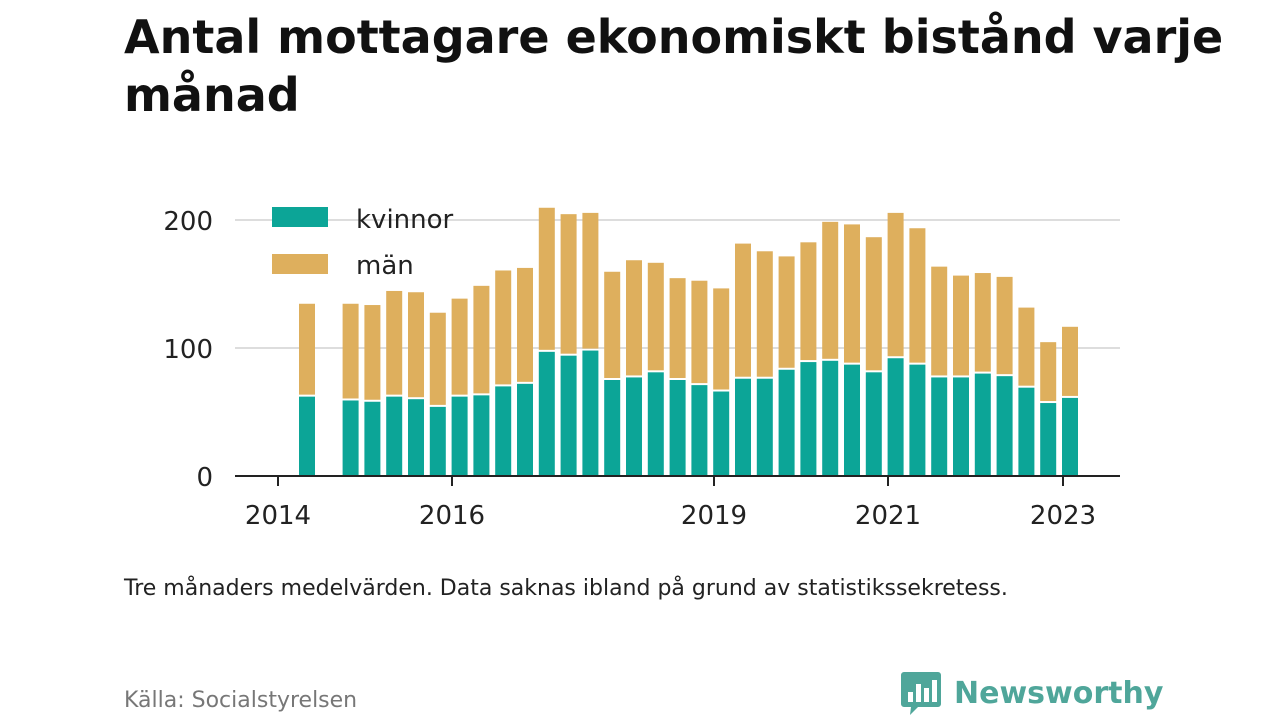 The width and height of the screenshot is (1280, 720). I want to click on y-axis-labels: 0 100 200, so click(188, 350).